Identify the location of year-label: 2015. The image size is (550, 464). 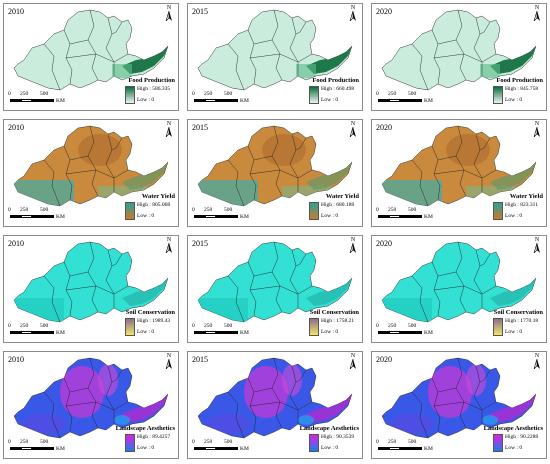
(200, 127).